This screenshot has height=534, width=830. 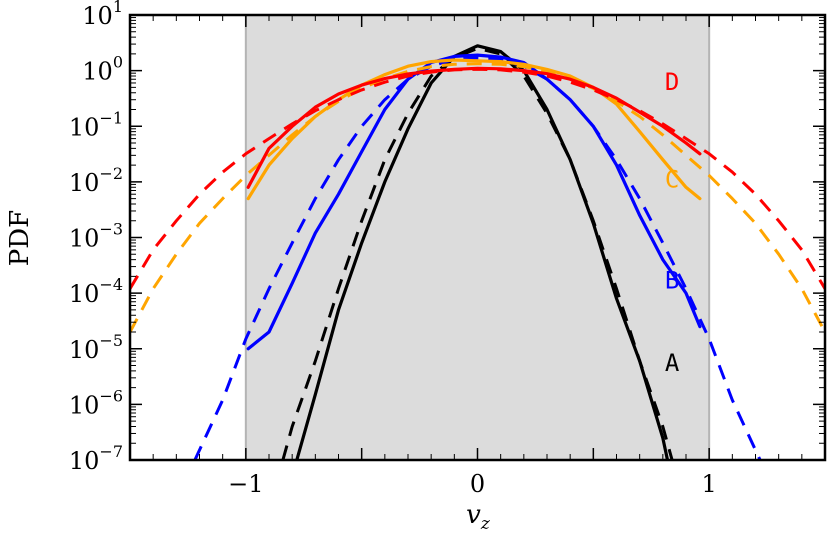 What do you see at coordinates (477, 484) in the screenshot?
I see `x-tick-label: 0` at bounding box center [477, 484].